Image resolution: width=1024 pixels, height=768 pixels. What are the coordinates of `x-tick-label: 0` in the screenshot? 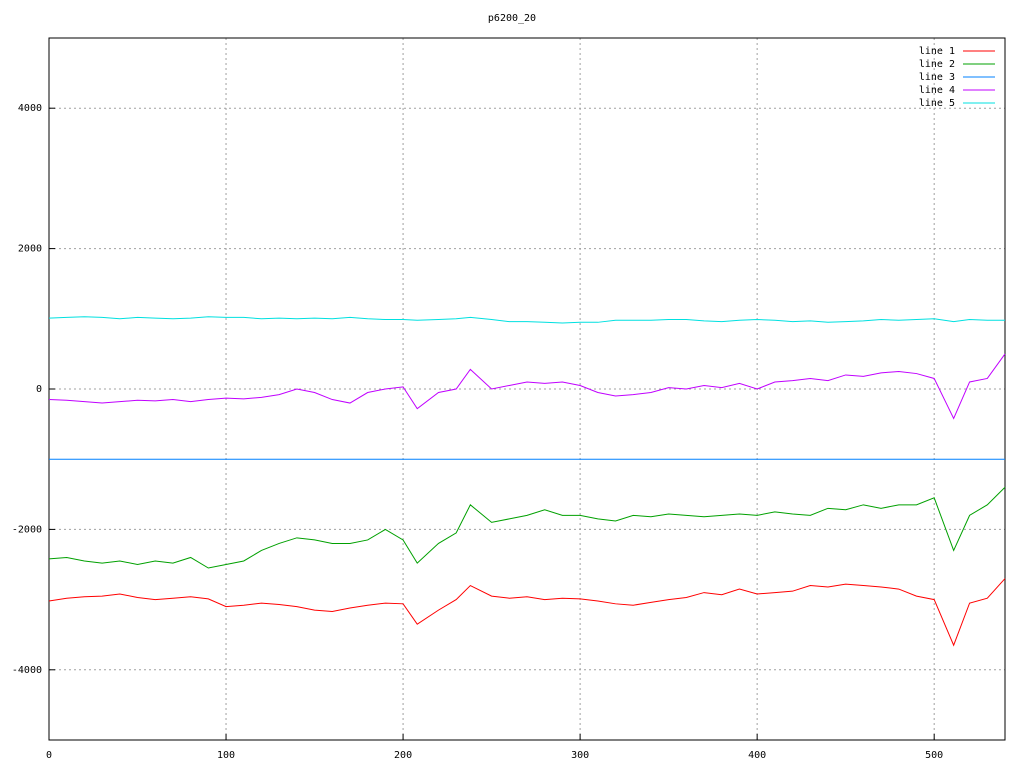 It's located at (49, 755).